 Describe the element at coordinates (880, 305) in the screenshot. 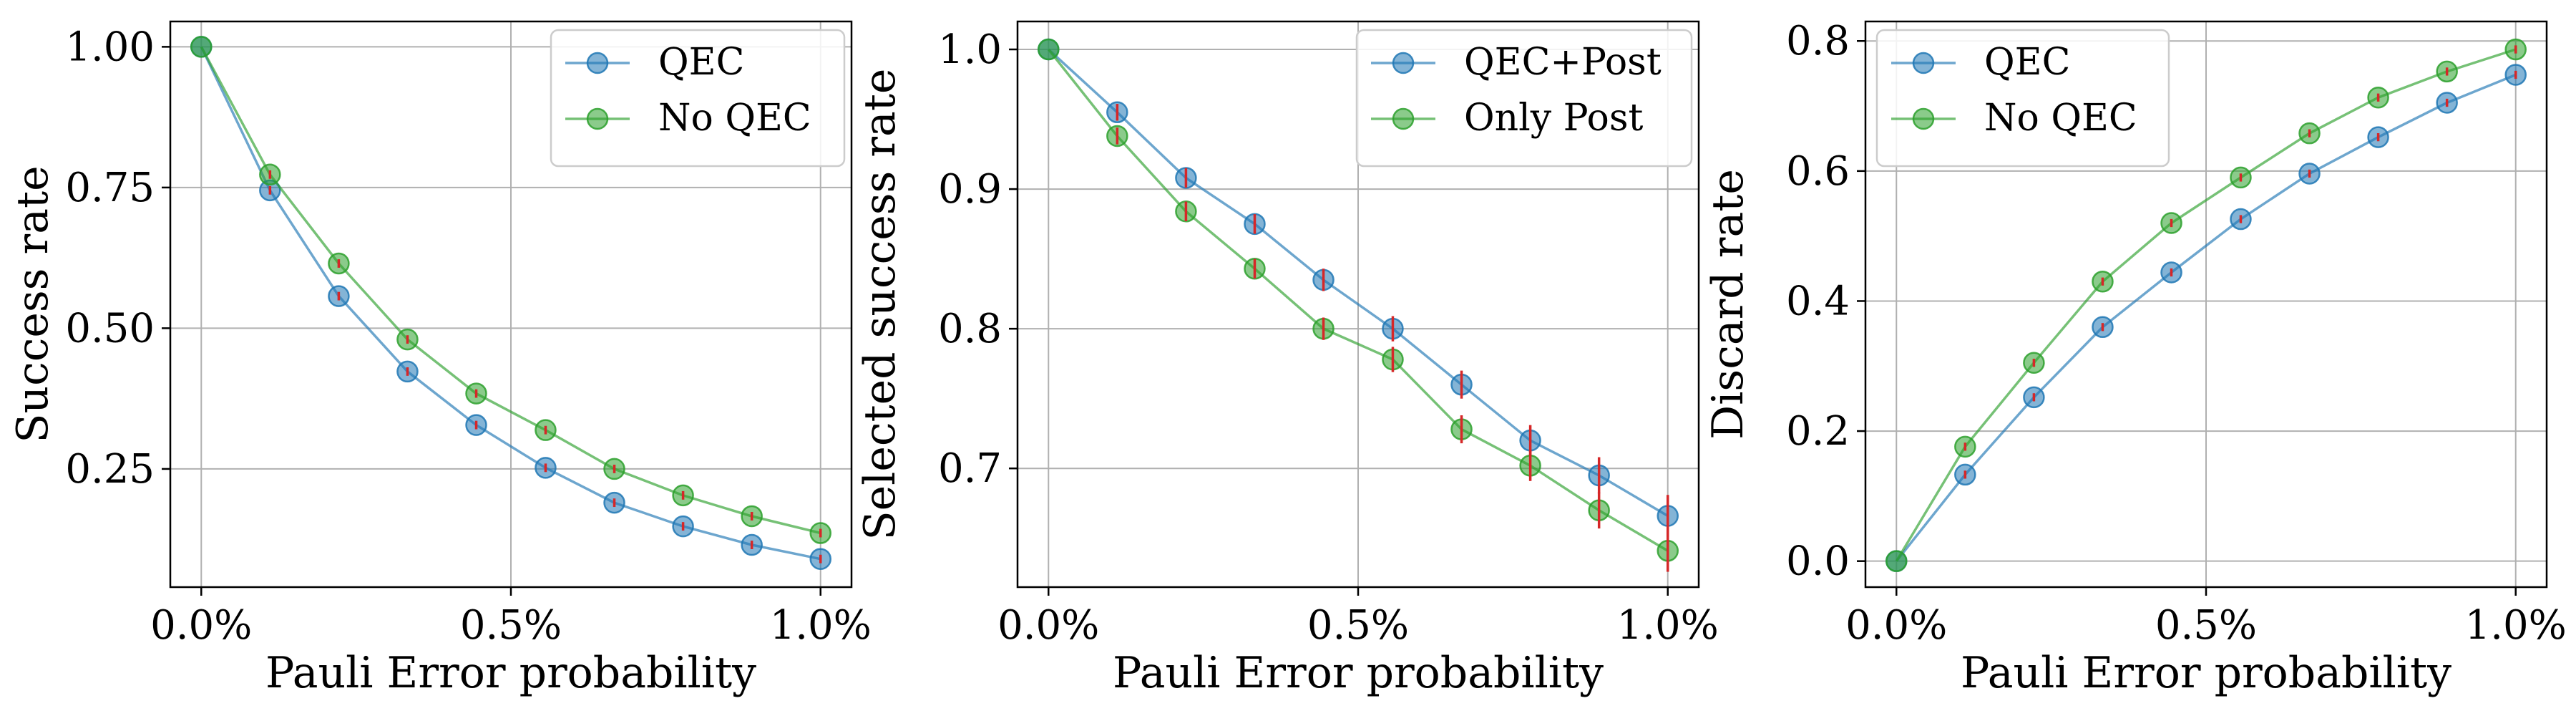

I see `y-axis-label: Selected success rate` at that location.